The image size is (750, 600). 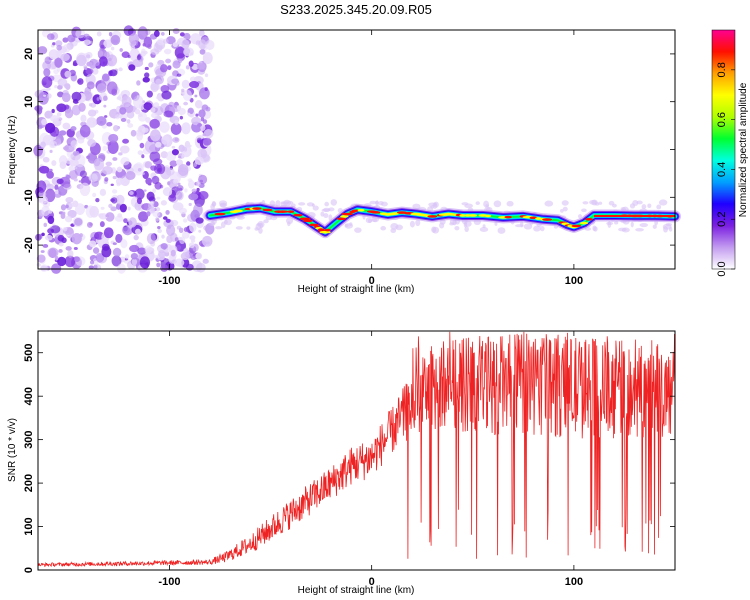 I want to click on snr-ytick-label: 0, so click(x=29, y=570).